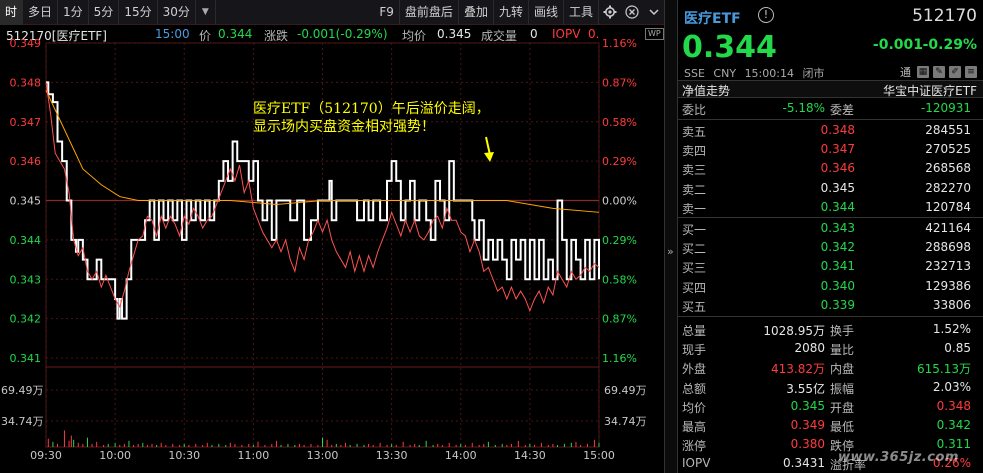 The height and width of the screenshot is (473, 983). Describe the element at coordinates (115, 455) in the screenshot. I see `x-tick: 10:00` at that location.